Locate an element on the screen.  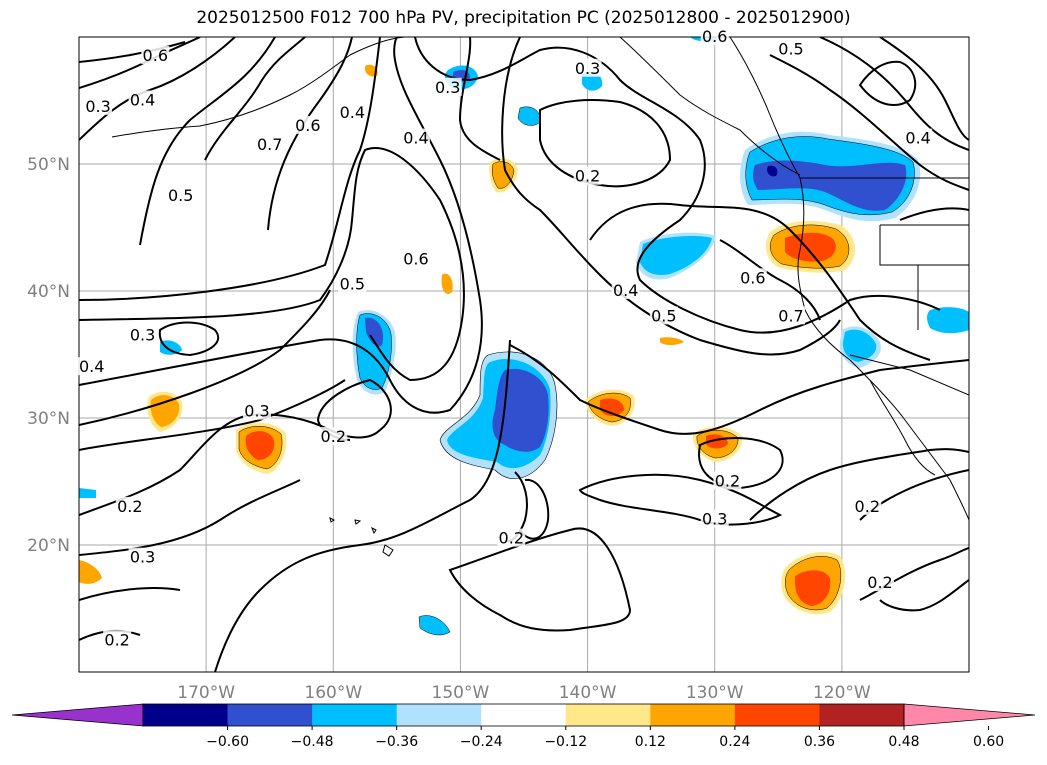
coastline-bc is located at coordinates (765, 108).